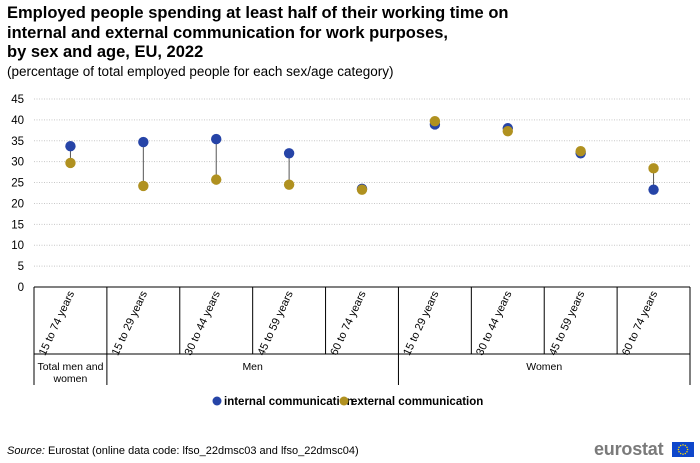 The image size is (700, 463). I want to click on category-label: 15 to 74 years, so click(57, 323).